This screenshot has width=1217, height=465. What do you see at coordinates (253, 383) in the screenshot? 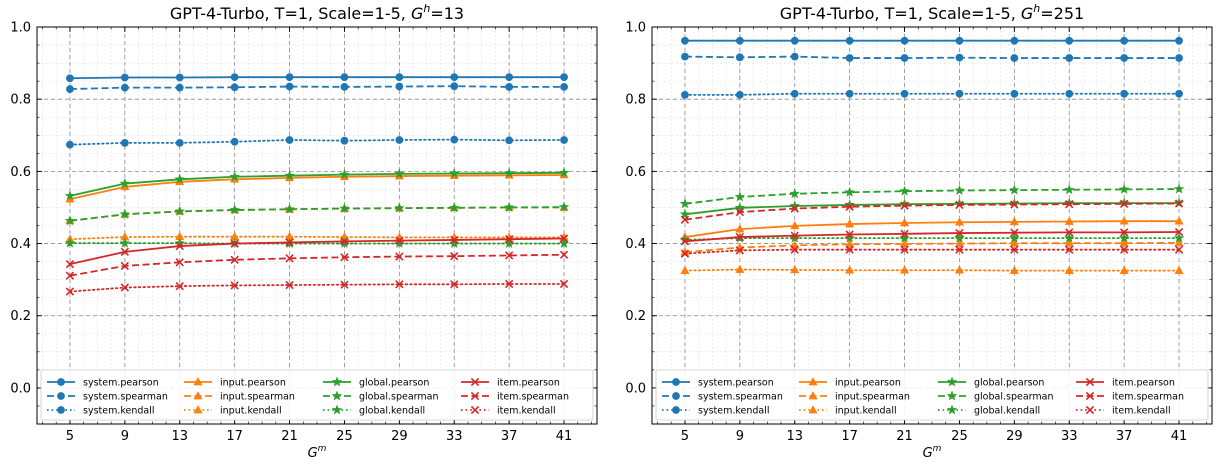
I see `legend-label: input.pearson` at bounding box center [253, 383].